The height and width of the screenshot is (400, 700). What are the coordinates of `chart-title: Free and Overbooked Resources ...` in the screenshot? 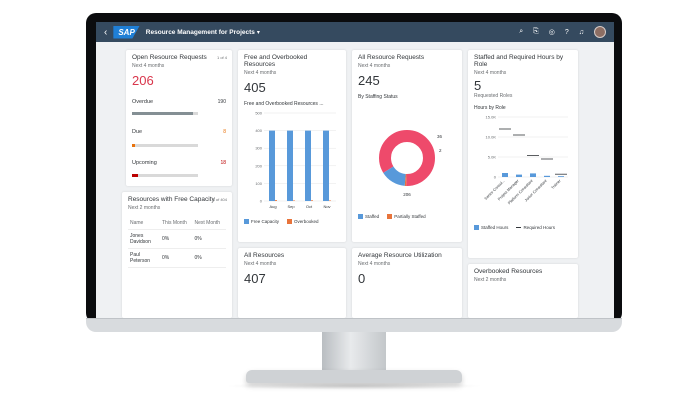 It's located at (284, 104).